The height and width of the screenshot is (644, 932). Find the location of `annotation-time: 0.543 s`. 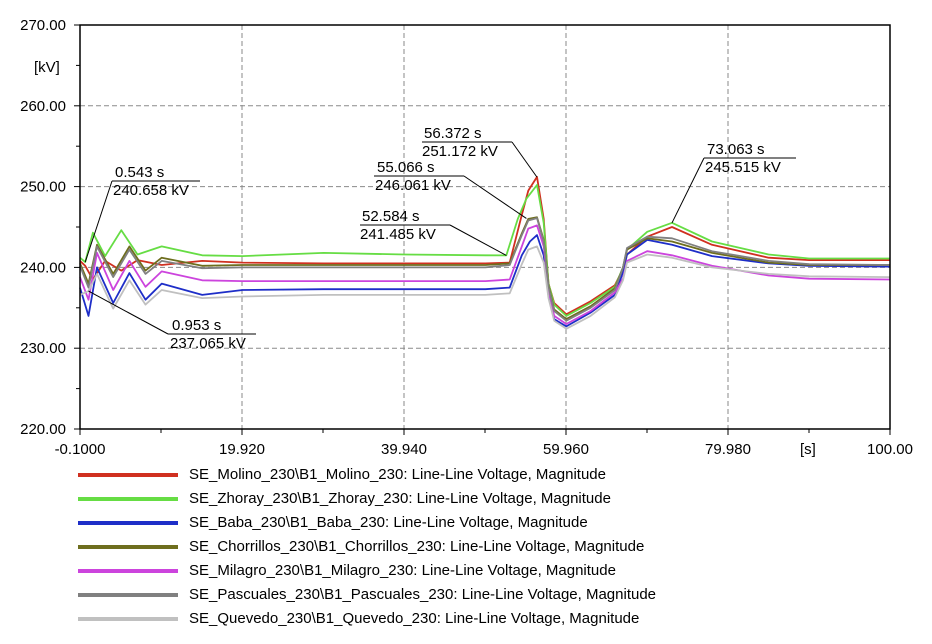

annotation-time: 0.543 s is located at coordinates (139, 172).